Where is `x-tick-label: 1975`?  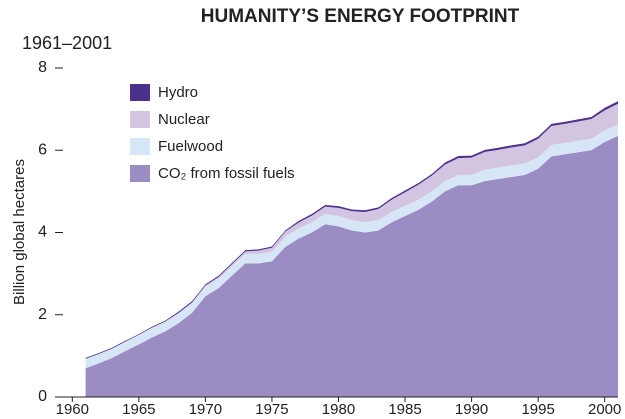
x-tick-label: 1975 is located at coordinates (271, 409).